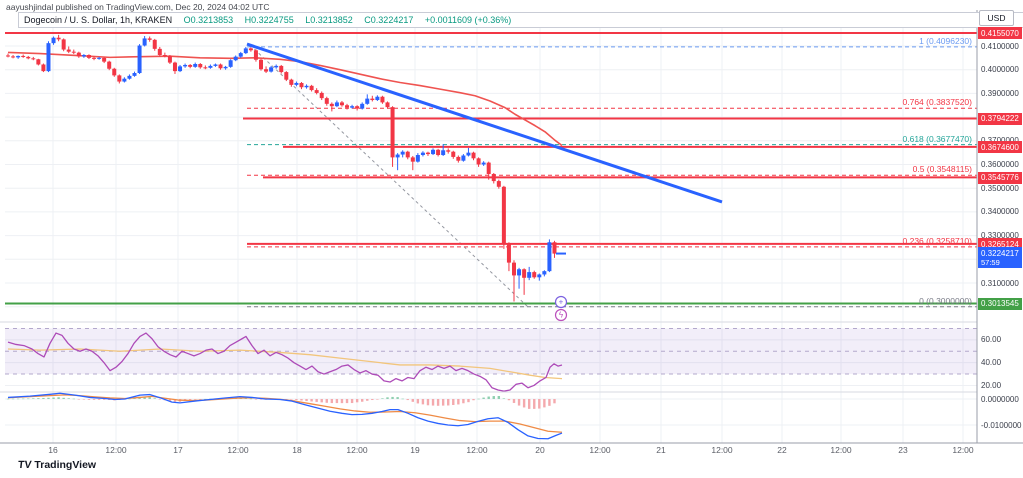 Image resolution: width=1023 pixels, height=478 pixels. I want to click on rsi-axis-label: 40.00, so click(991, 363).